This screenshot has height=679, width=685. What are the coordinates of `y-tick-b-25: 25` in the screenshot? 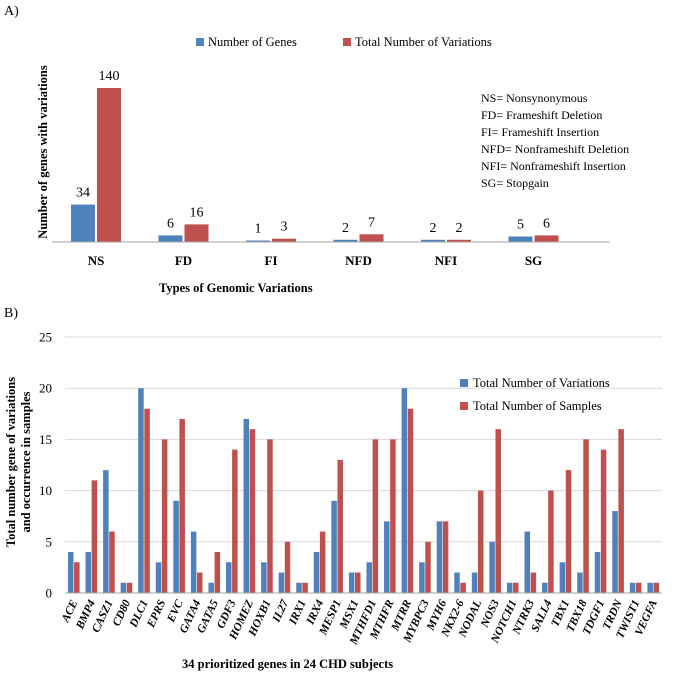 It's located at (45, 337).